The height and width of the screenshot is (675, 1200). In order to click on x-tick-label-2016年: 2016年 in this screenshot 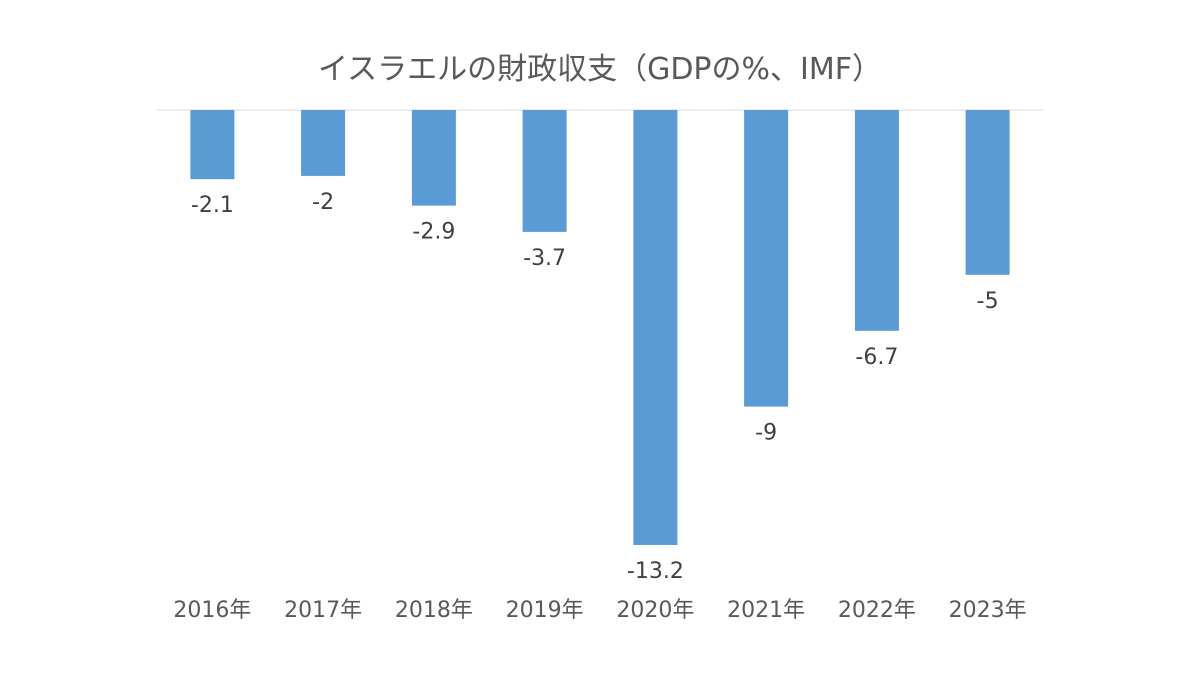, I will do `click(212, 610)`.